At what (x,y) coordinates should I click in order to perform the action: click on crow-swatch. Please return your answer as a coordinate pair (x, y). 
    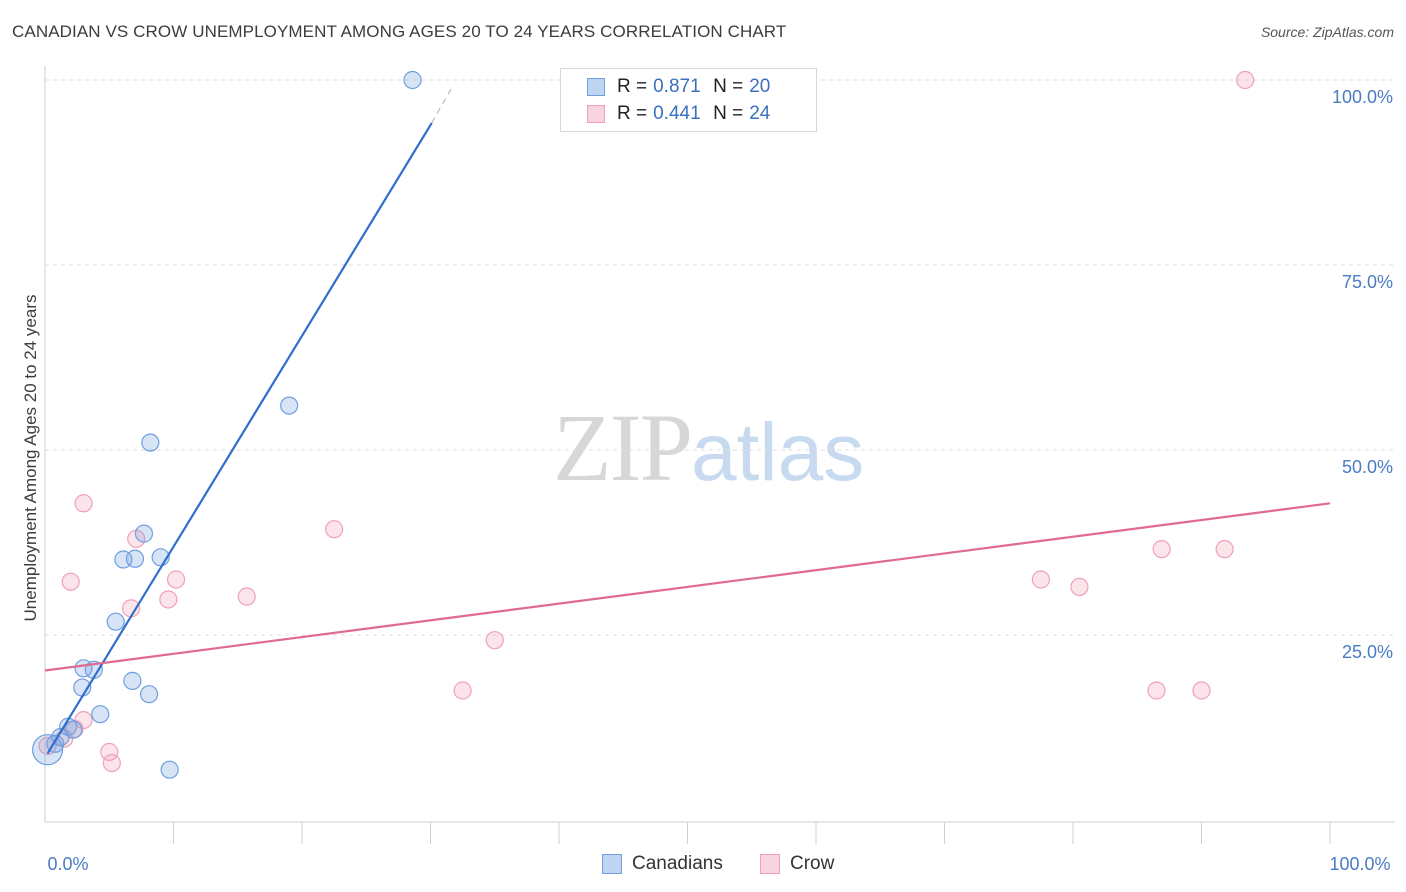
    Looking at the image, I should click on (596, 114).